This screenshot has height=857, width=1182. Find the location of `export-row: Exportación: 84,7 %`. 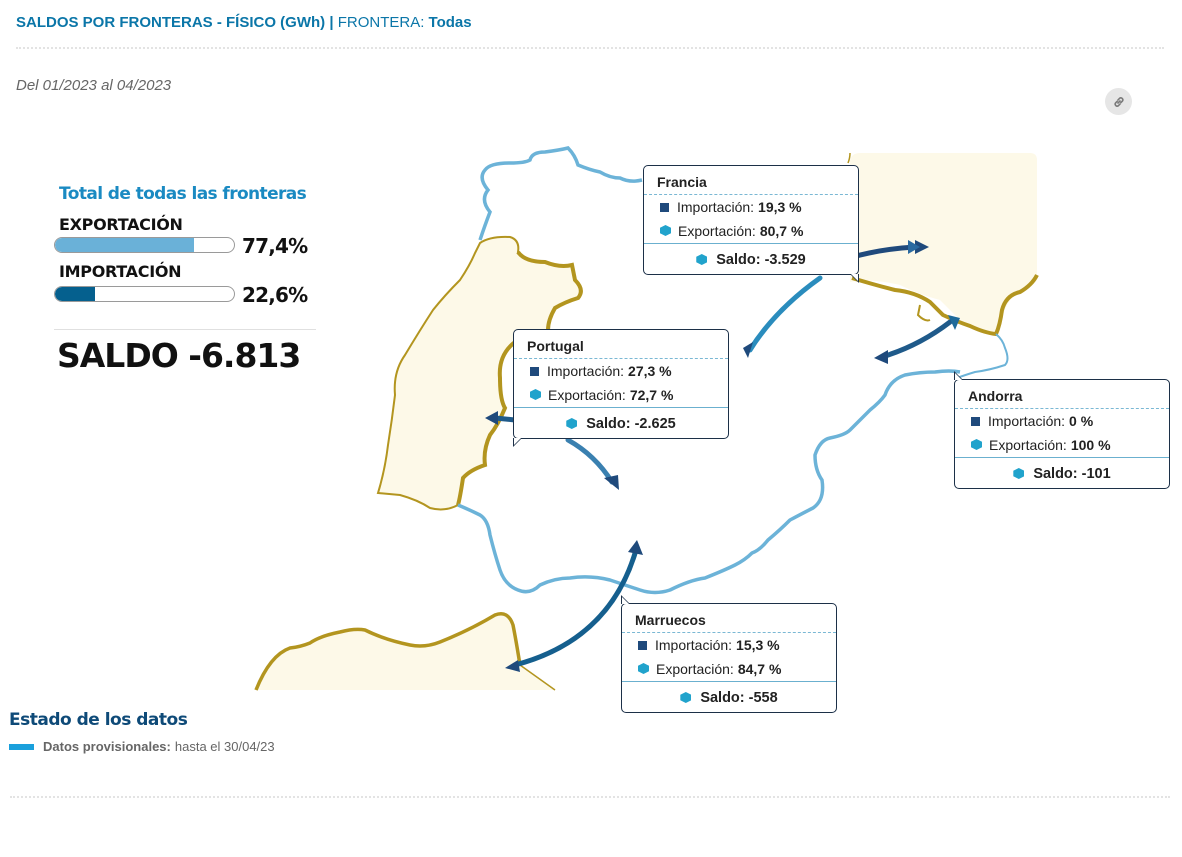

export-row: Exportación: 84,7 % is located at coordinates (729, 669).